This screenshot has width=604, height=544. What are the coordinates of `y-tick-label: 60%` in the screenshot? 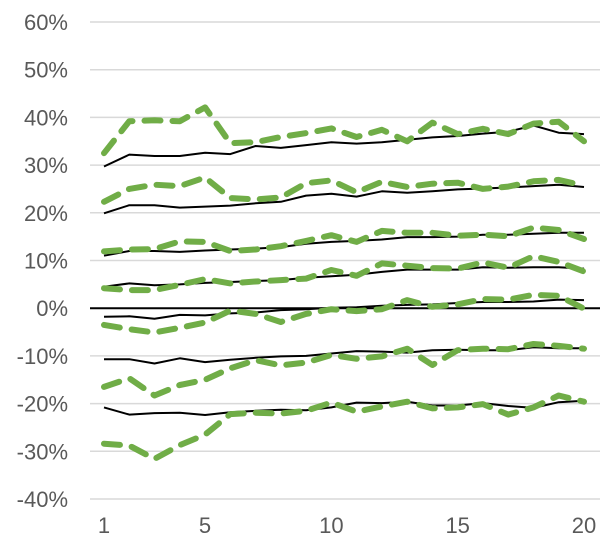 It's located at (46, 22).